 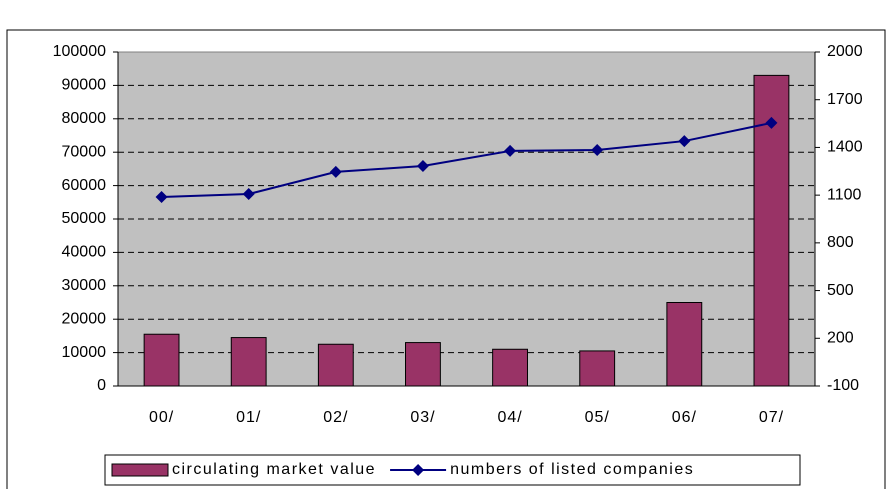 What do you see at coordinates (101, 385) in the screenshot?
I see `y-tick-label: 0` at bounding box center [101, 385].